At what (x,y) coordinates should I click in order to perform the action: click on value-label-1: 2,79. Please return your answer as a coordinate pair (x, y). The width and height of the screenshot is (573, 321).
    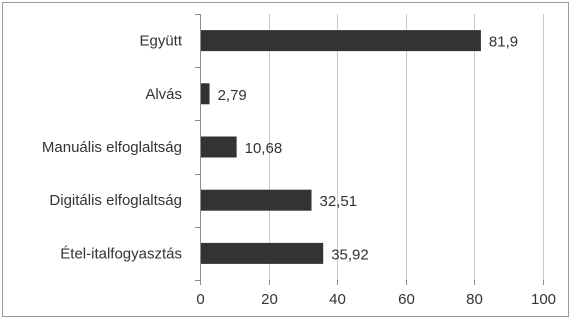
    Looking at the image, I should click on (232, 95).